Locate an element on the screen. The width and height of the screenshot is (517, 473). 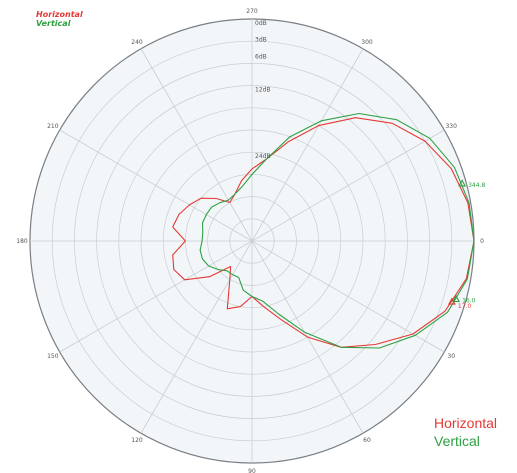
angle-tick-240: 240 is located at coordinates (137, 42).